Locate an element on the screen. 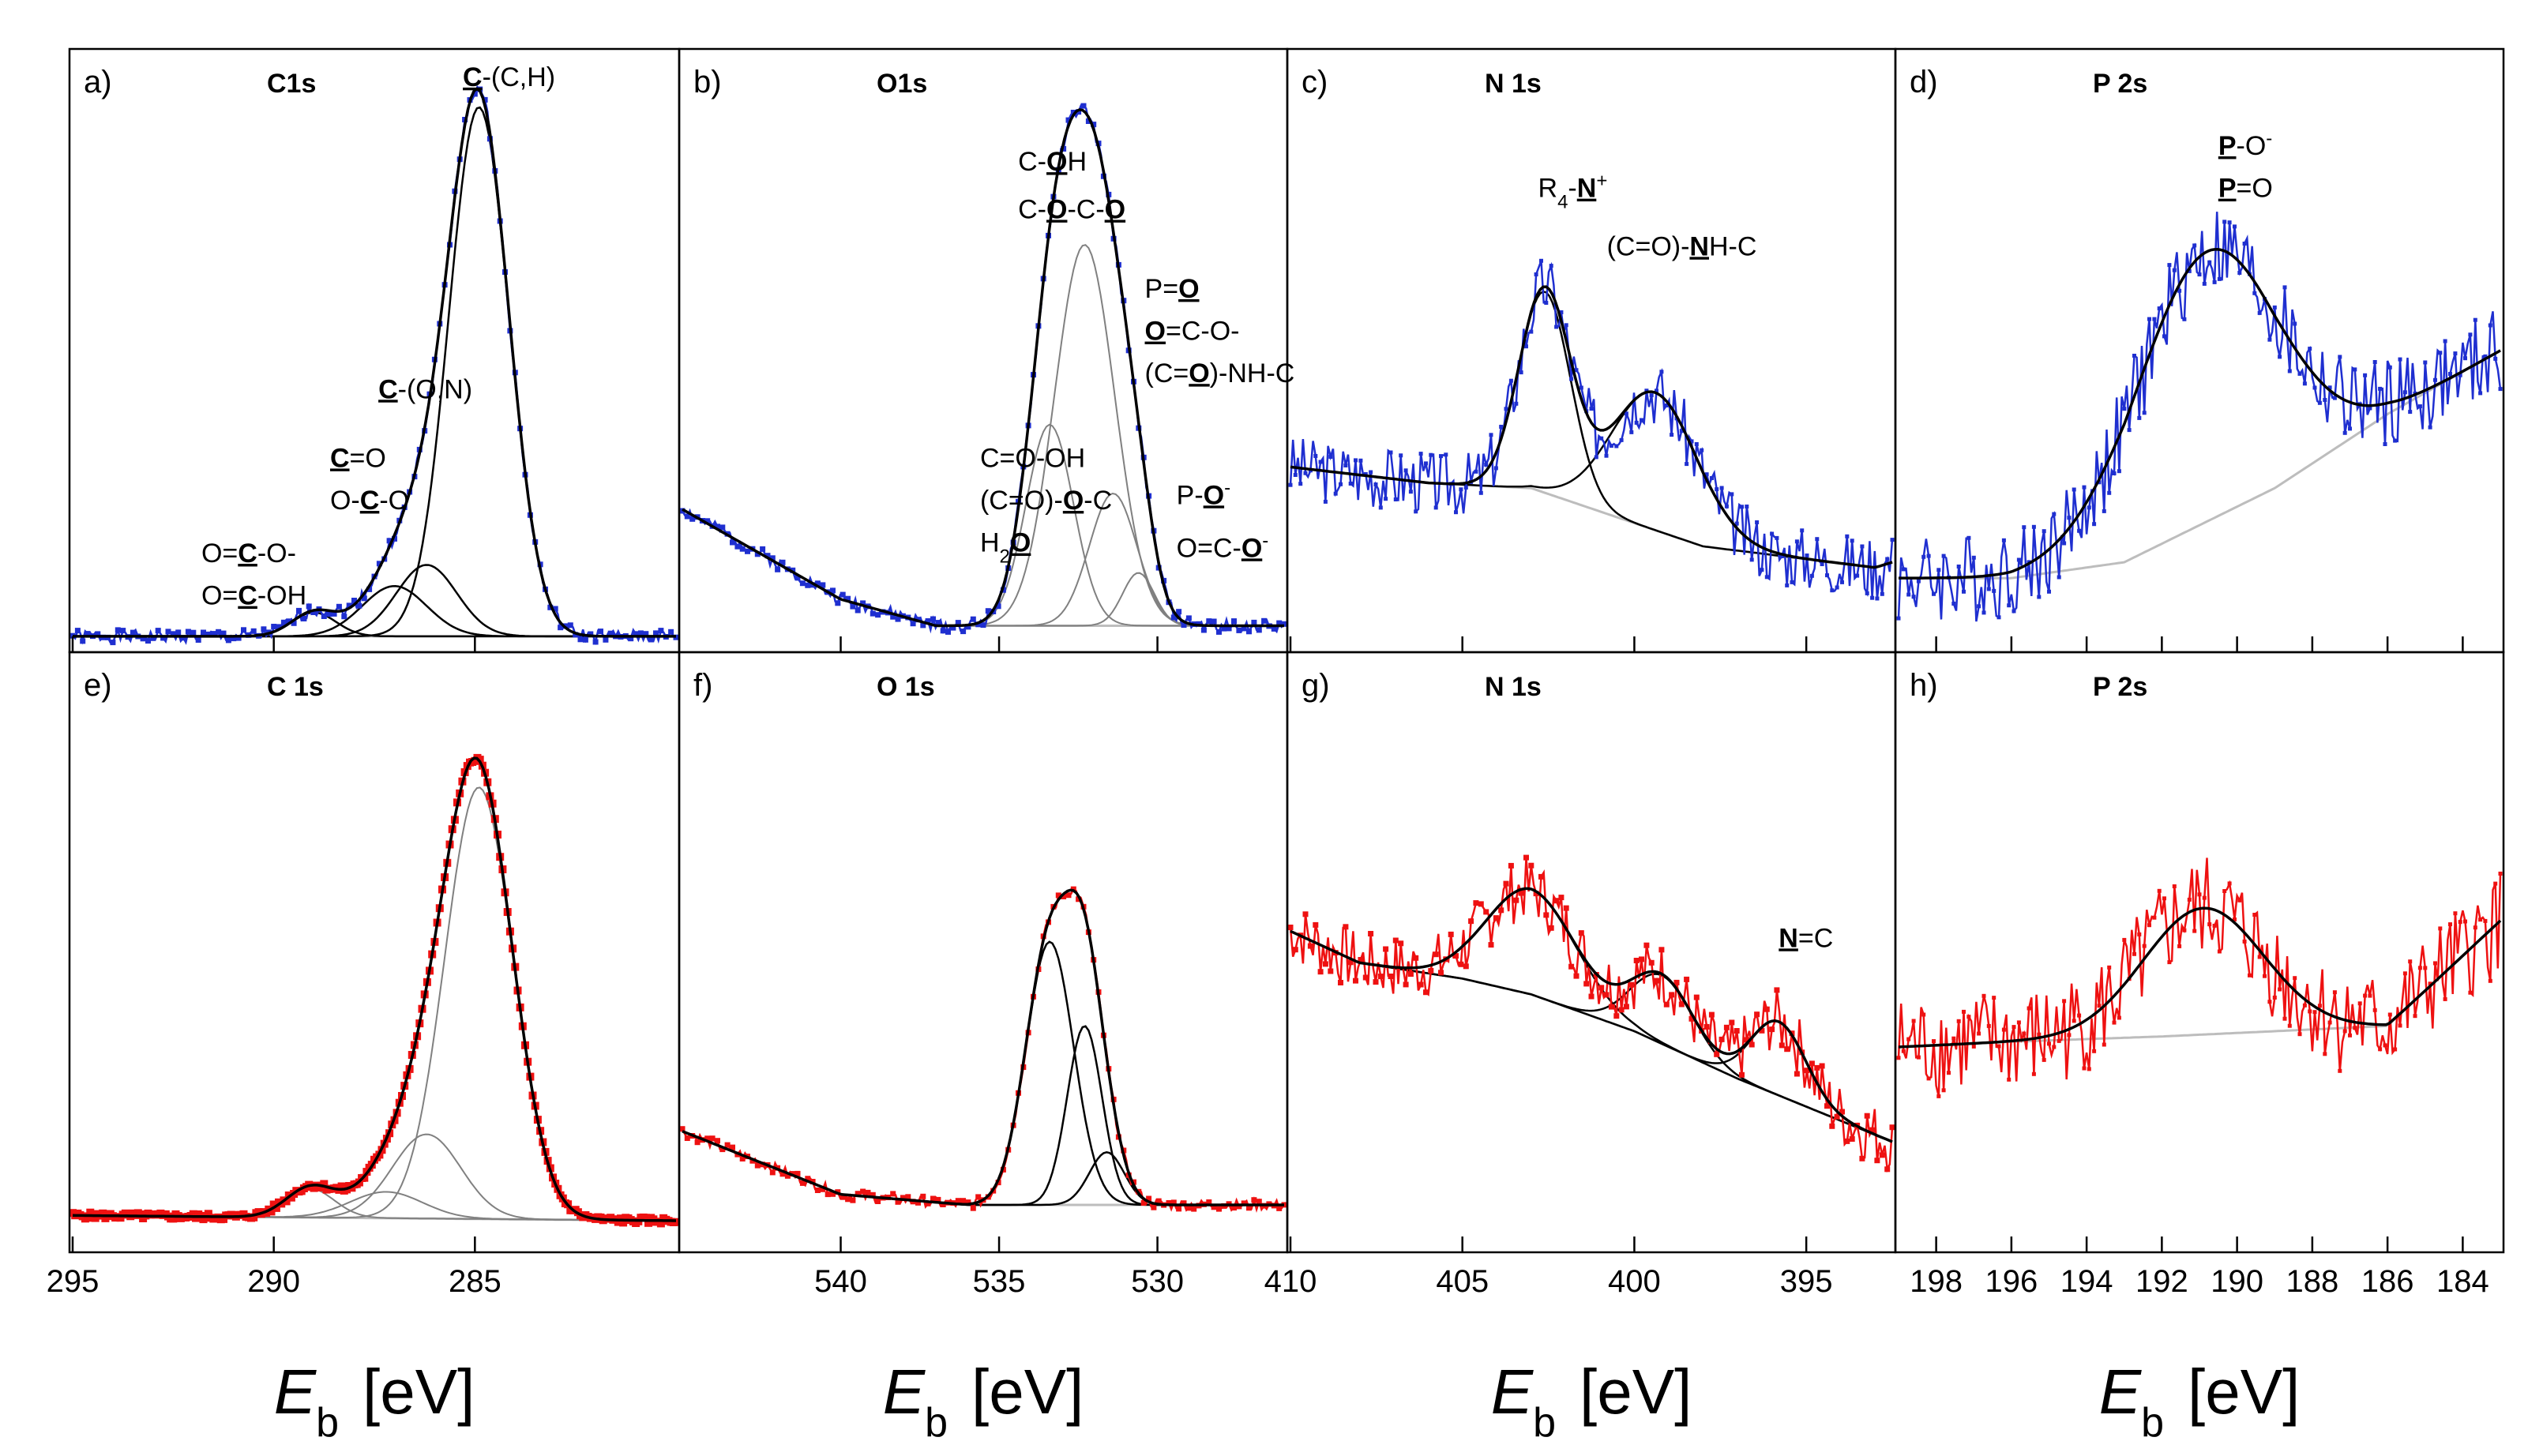 Image resolution: width=2543 pixels, height=1456 pixels. annotation-1: C-OH is located at coordinates (1052, 162).